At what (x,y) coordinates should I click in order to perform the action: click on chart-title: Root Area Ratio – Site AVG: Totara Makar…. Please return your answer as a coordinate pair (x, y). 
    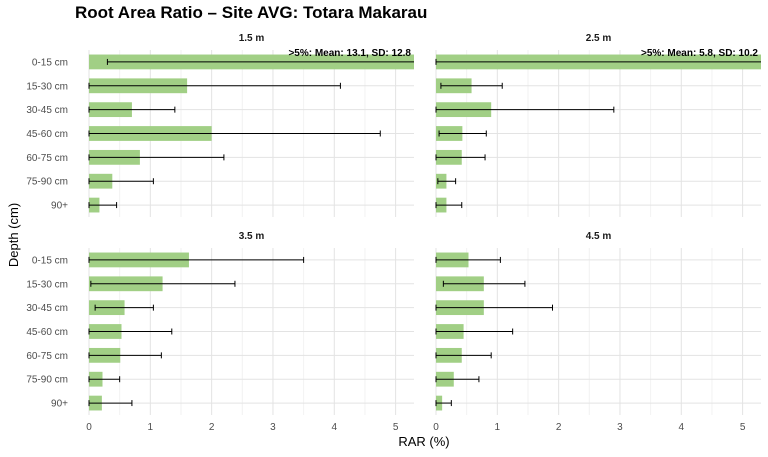
    Looking at the image, I should click on (251, 12).